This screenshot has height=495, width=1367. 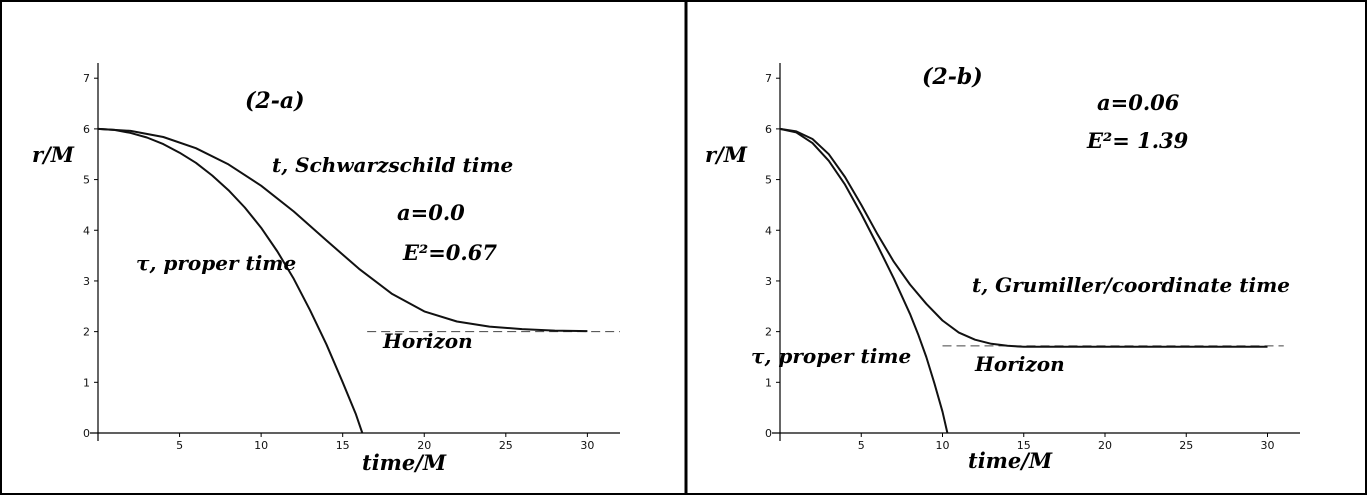 I want to click on panel-2a-y-tick-label: 4, so click(x=86, y=230).